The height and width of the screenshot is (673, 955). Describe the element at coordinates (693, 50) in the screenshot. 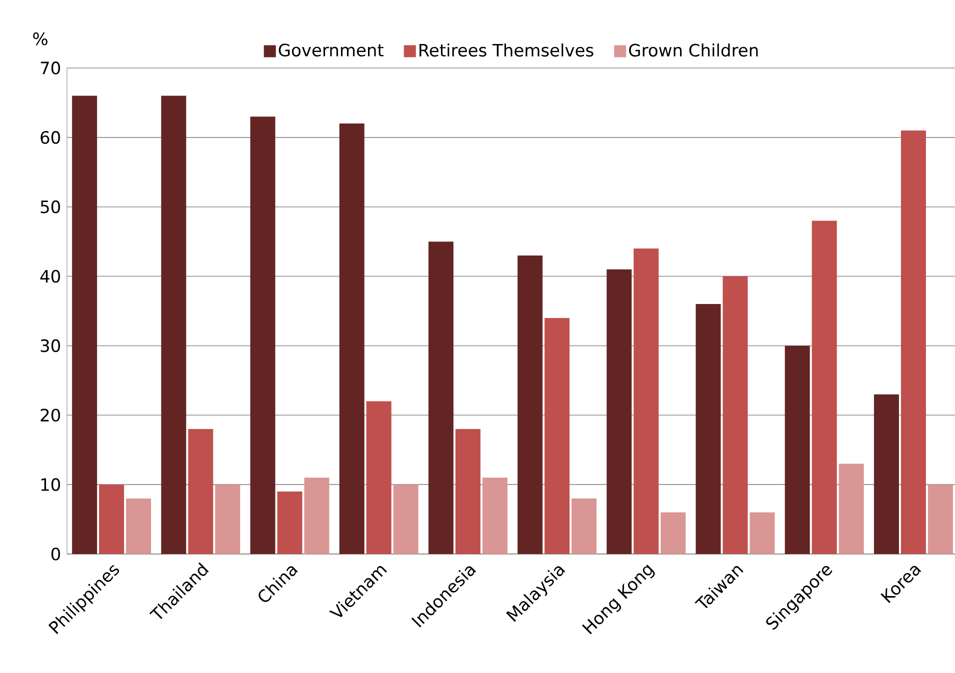

I see `legend-label: Grown Children` at that location.